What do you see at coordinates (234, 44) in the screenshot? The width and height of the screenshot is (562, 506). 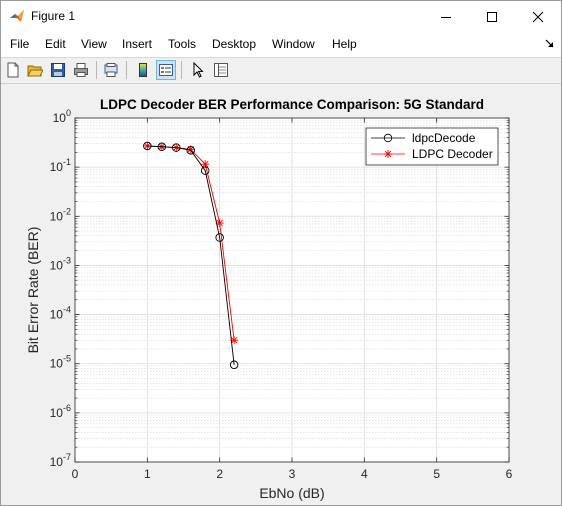 I see `menu-desktop: Desktop` at bounding box center [234, 44].